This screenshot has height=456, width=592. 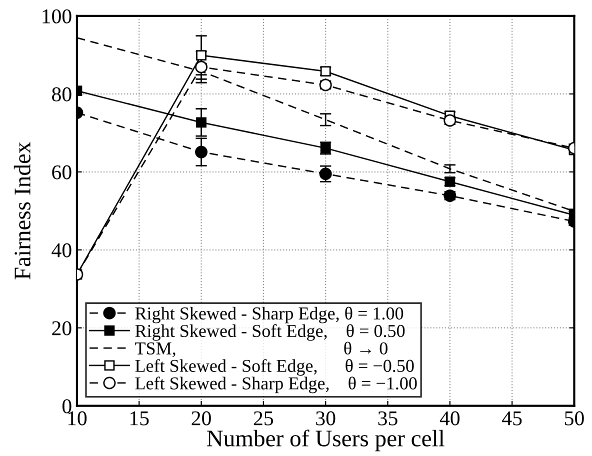 What do you see at coordinates (62, 172) in the screenshot?
I see `y-tick-label: 60` at bounding box center [62, 172].